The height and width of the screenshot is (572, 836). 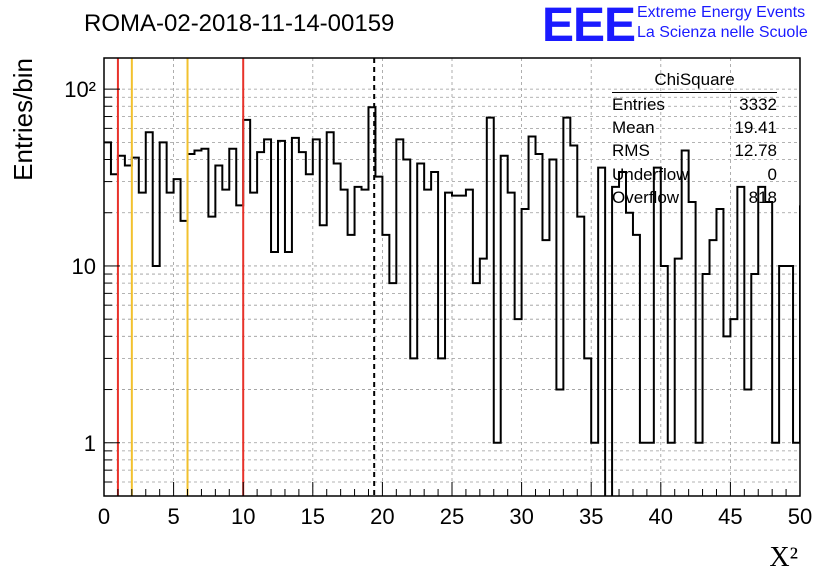 What do you see at coordinates (452, 516) in the screenshot?
I see `x-tick-label: 25` at bounding box center [452, 516].